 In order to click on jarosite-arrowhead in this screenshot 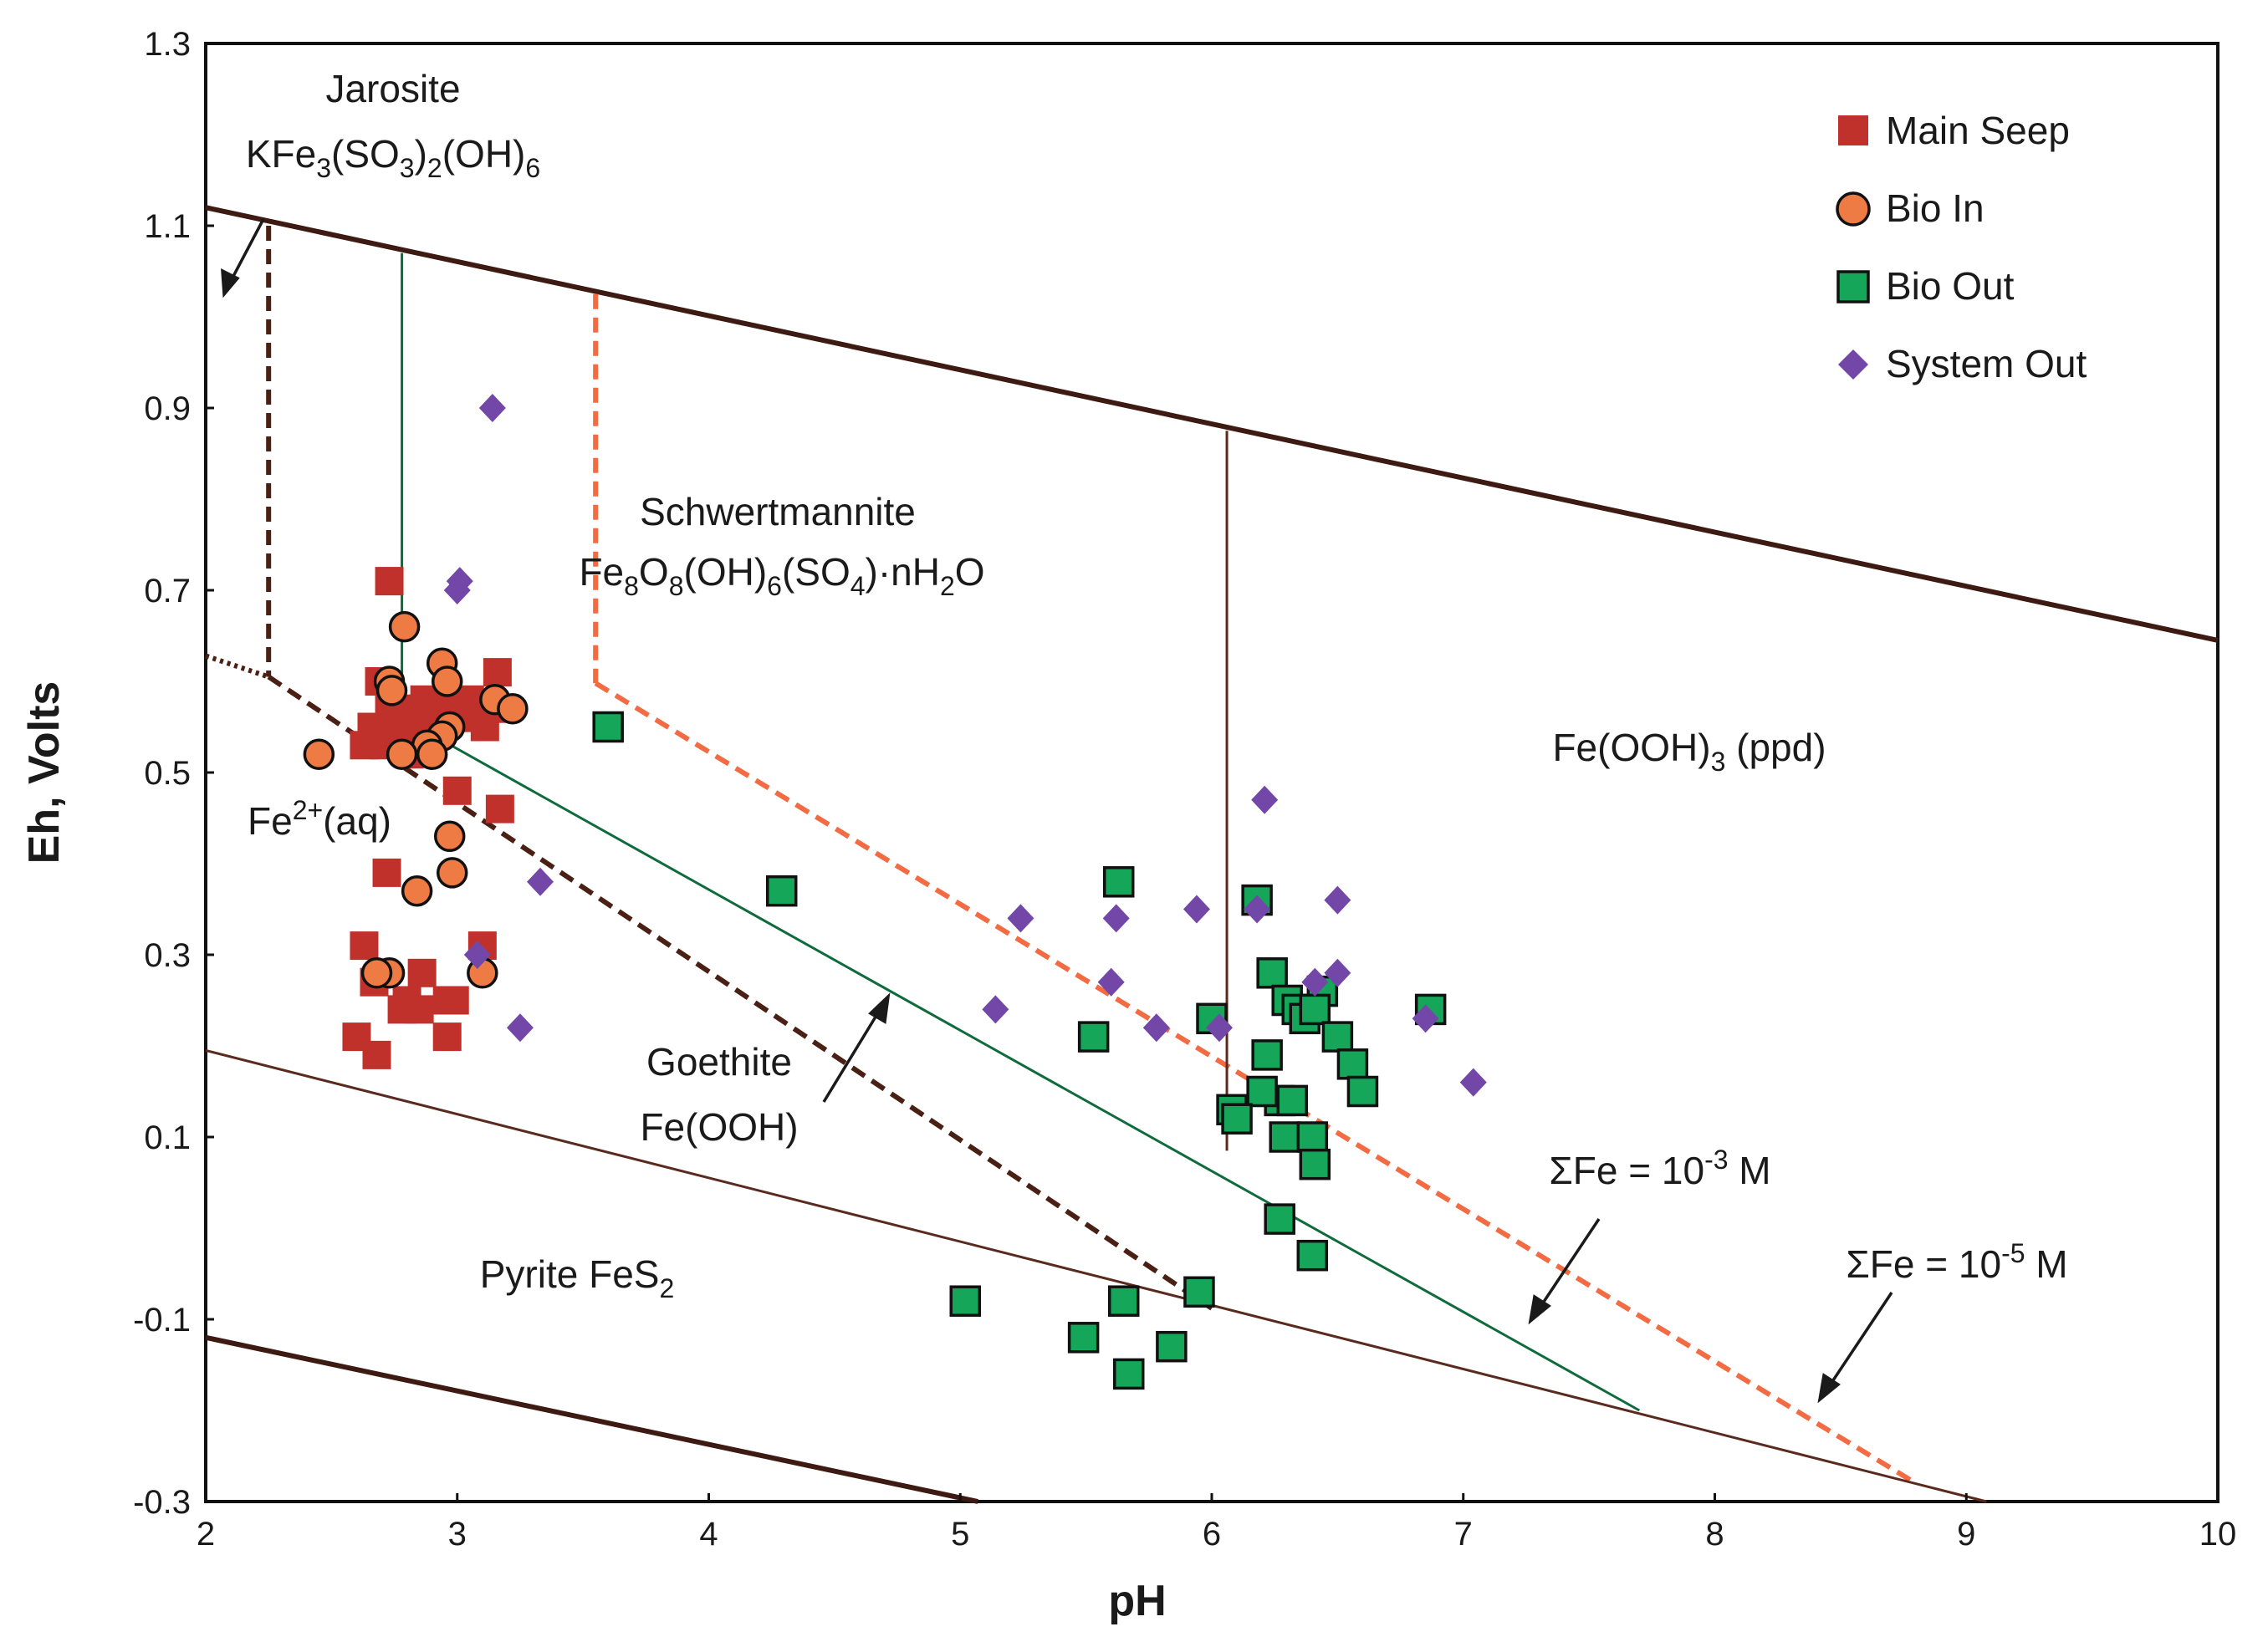, I will do `click(230, 283)`.